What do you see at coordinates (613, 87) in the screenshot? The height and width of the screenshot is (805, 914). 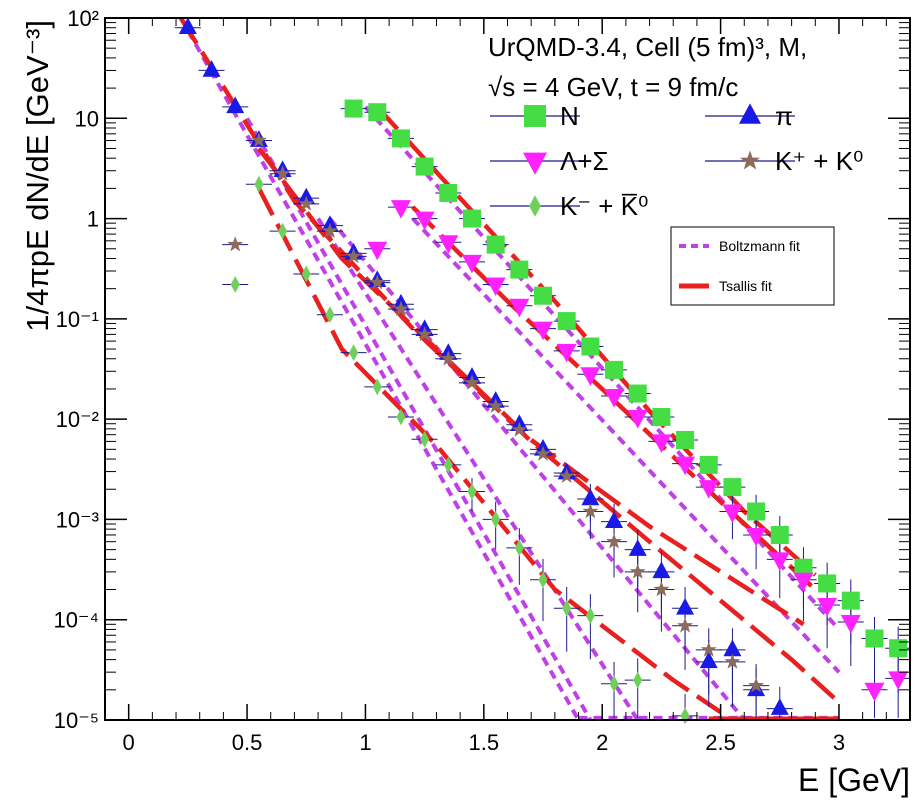 I see `annotation-line-2: √s = 4 GeV, t = 9 fm/c` at bounding box center [613, 87].